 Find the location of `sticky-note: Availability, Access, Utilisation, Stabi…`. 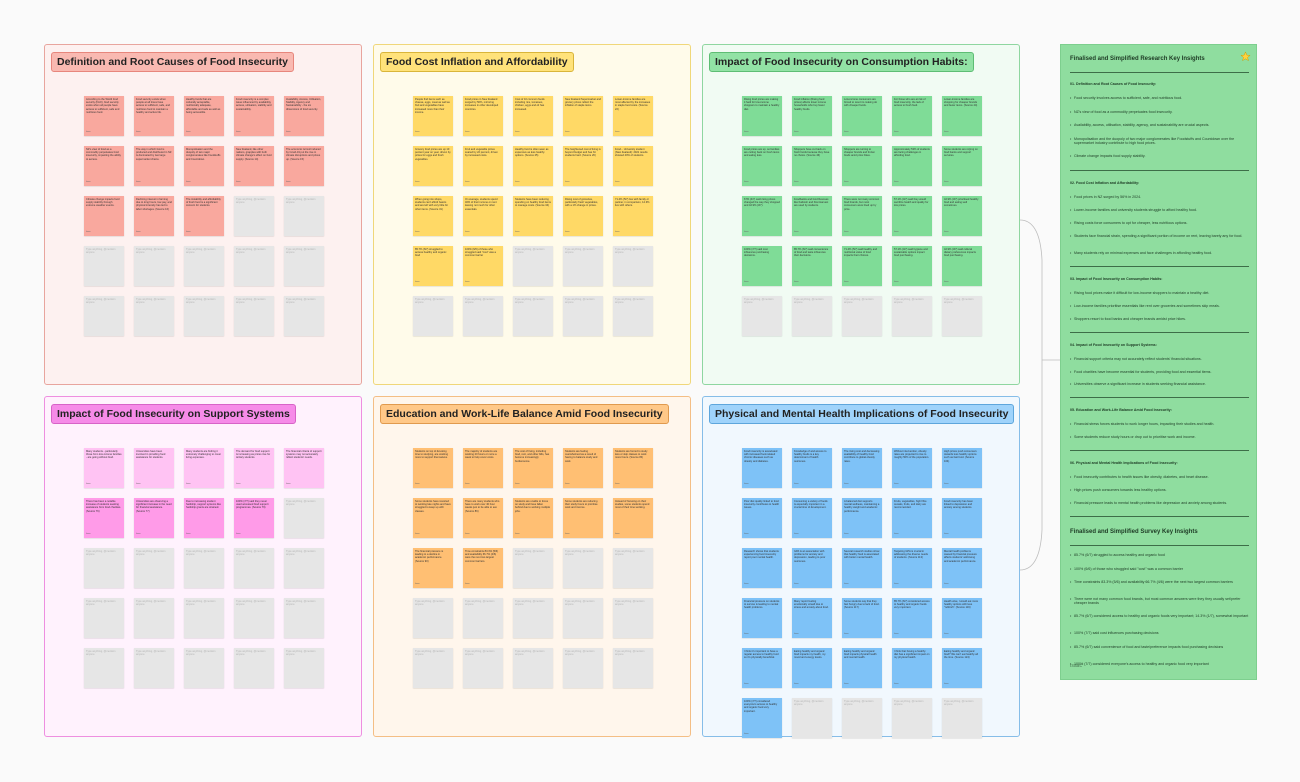

sticky-note: Availability, Access, Utilisation, Stabi… is located at coordinates (304, 116).